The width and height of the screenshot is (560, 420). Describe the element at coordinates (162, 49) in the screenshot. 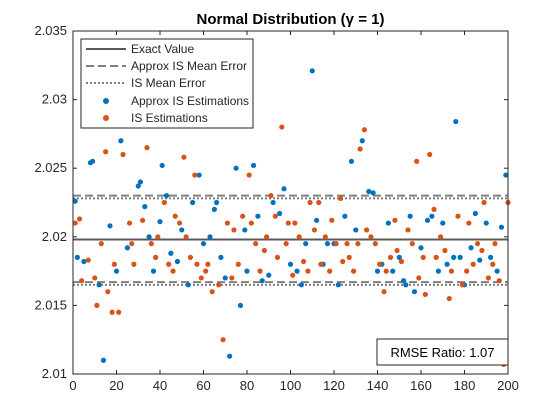

I see `legend-label-exact-value: Exact Value` at that location.